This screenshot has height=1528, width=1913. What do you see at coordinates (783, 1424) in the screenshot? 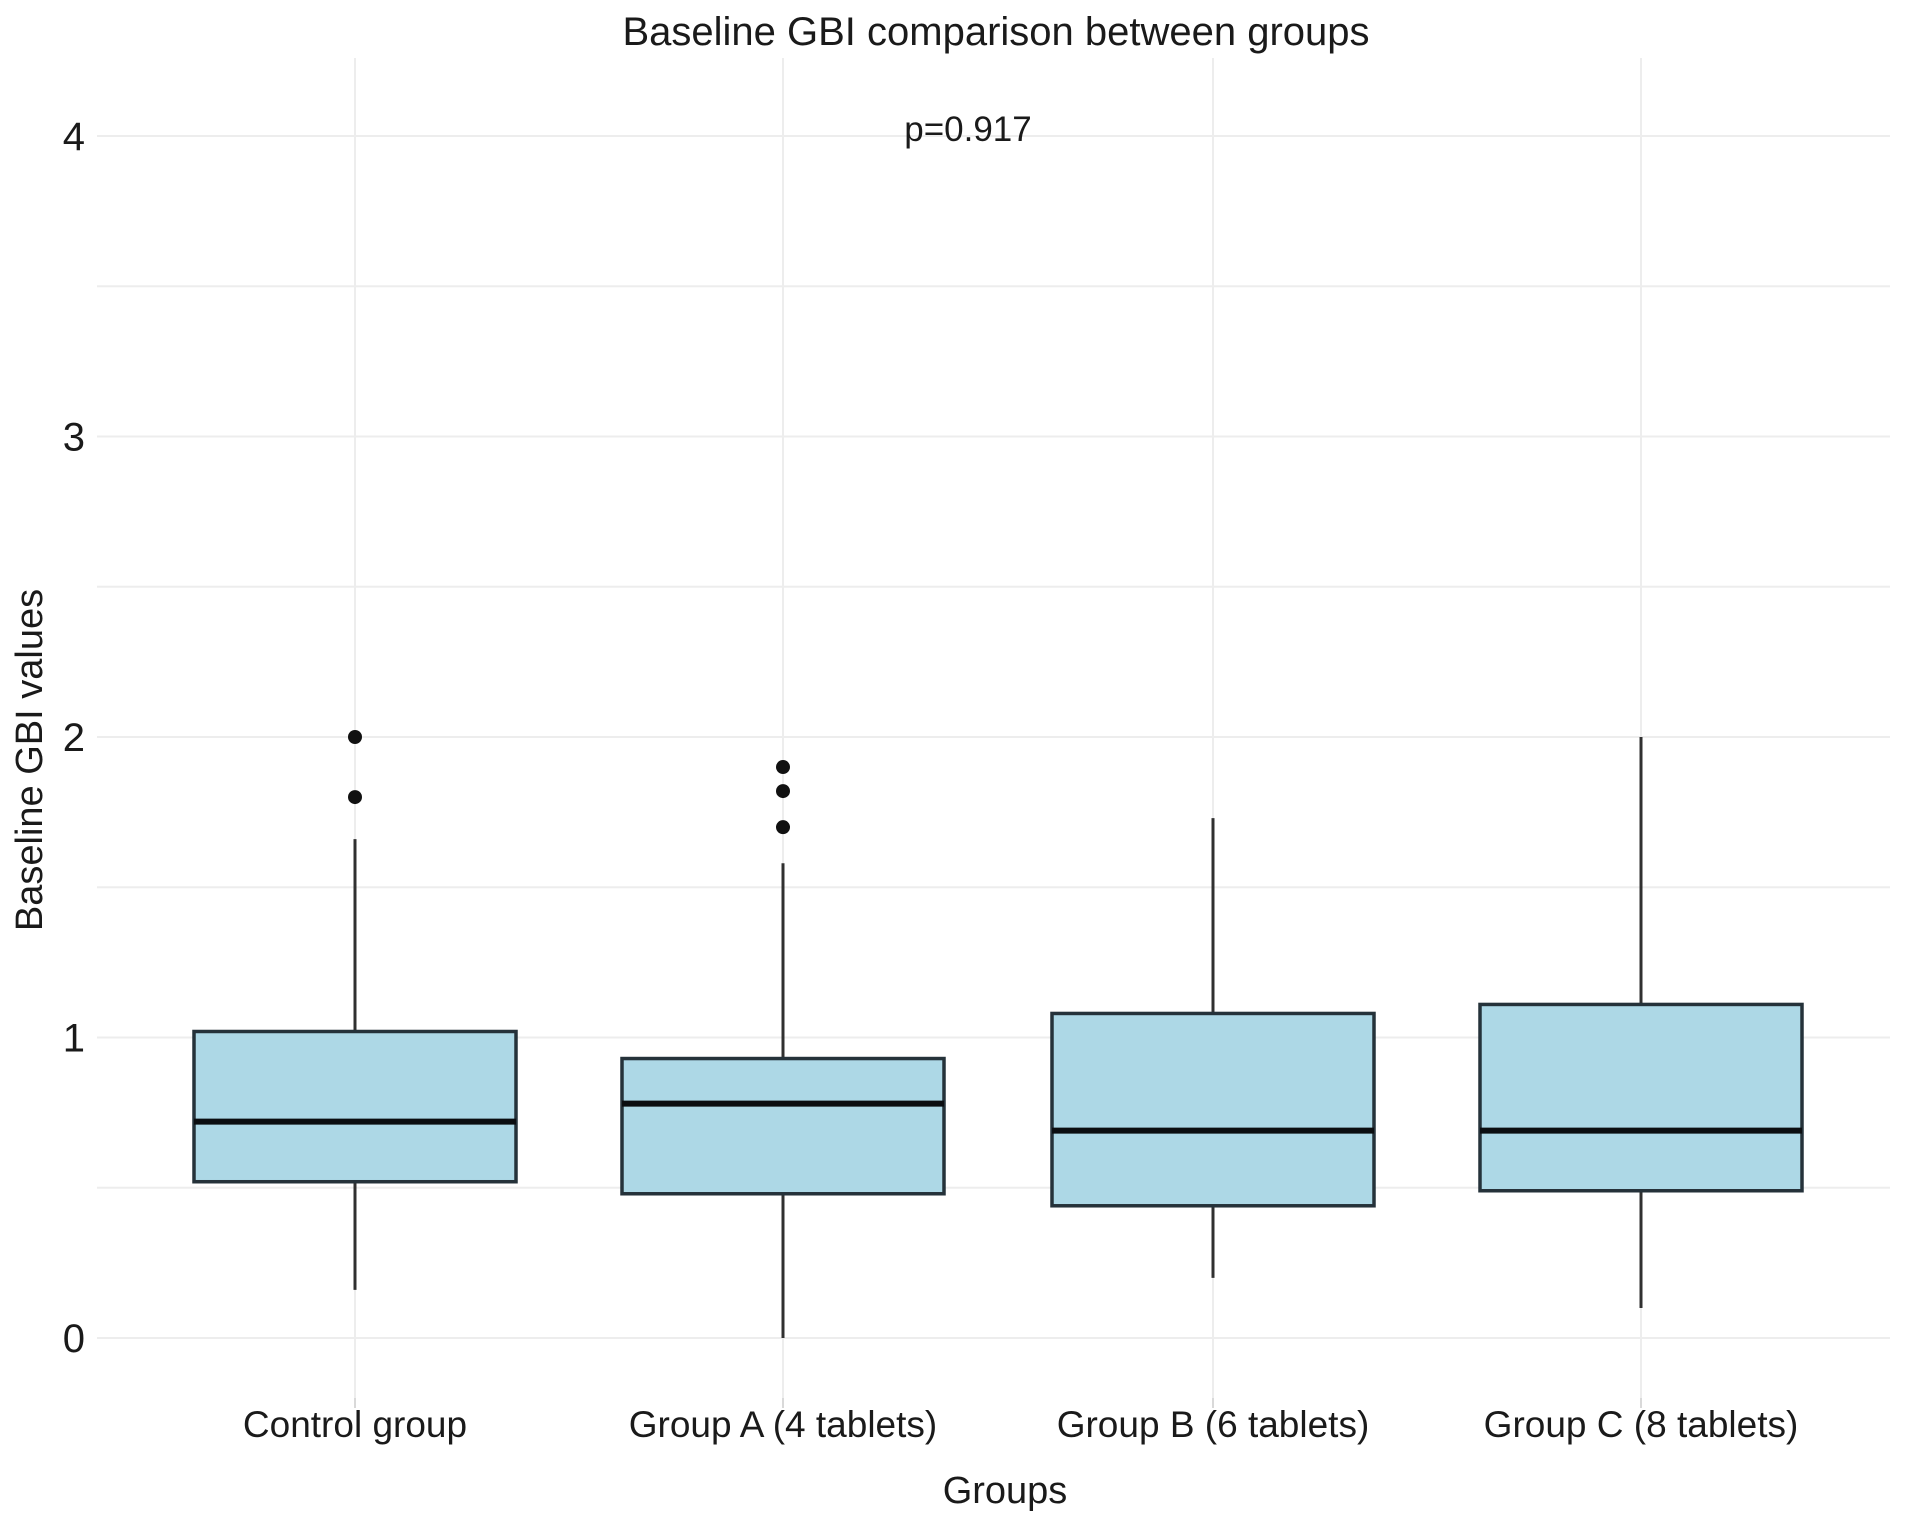
I see `x-tick-label: Group A (4 tablets)` at bounding box center [783, 1424].